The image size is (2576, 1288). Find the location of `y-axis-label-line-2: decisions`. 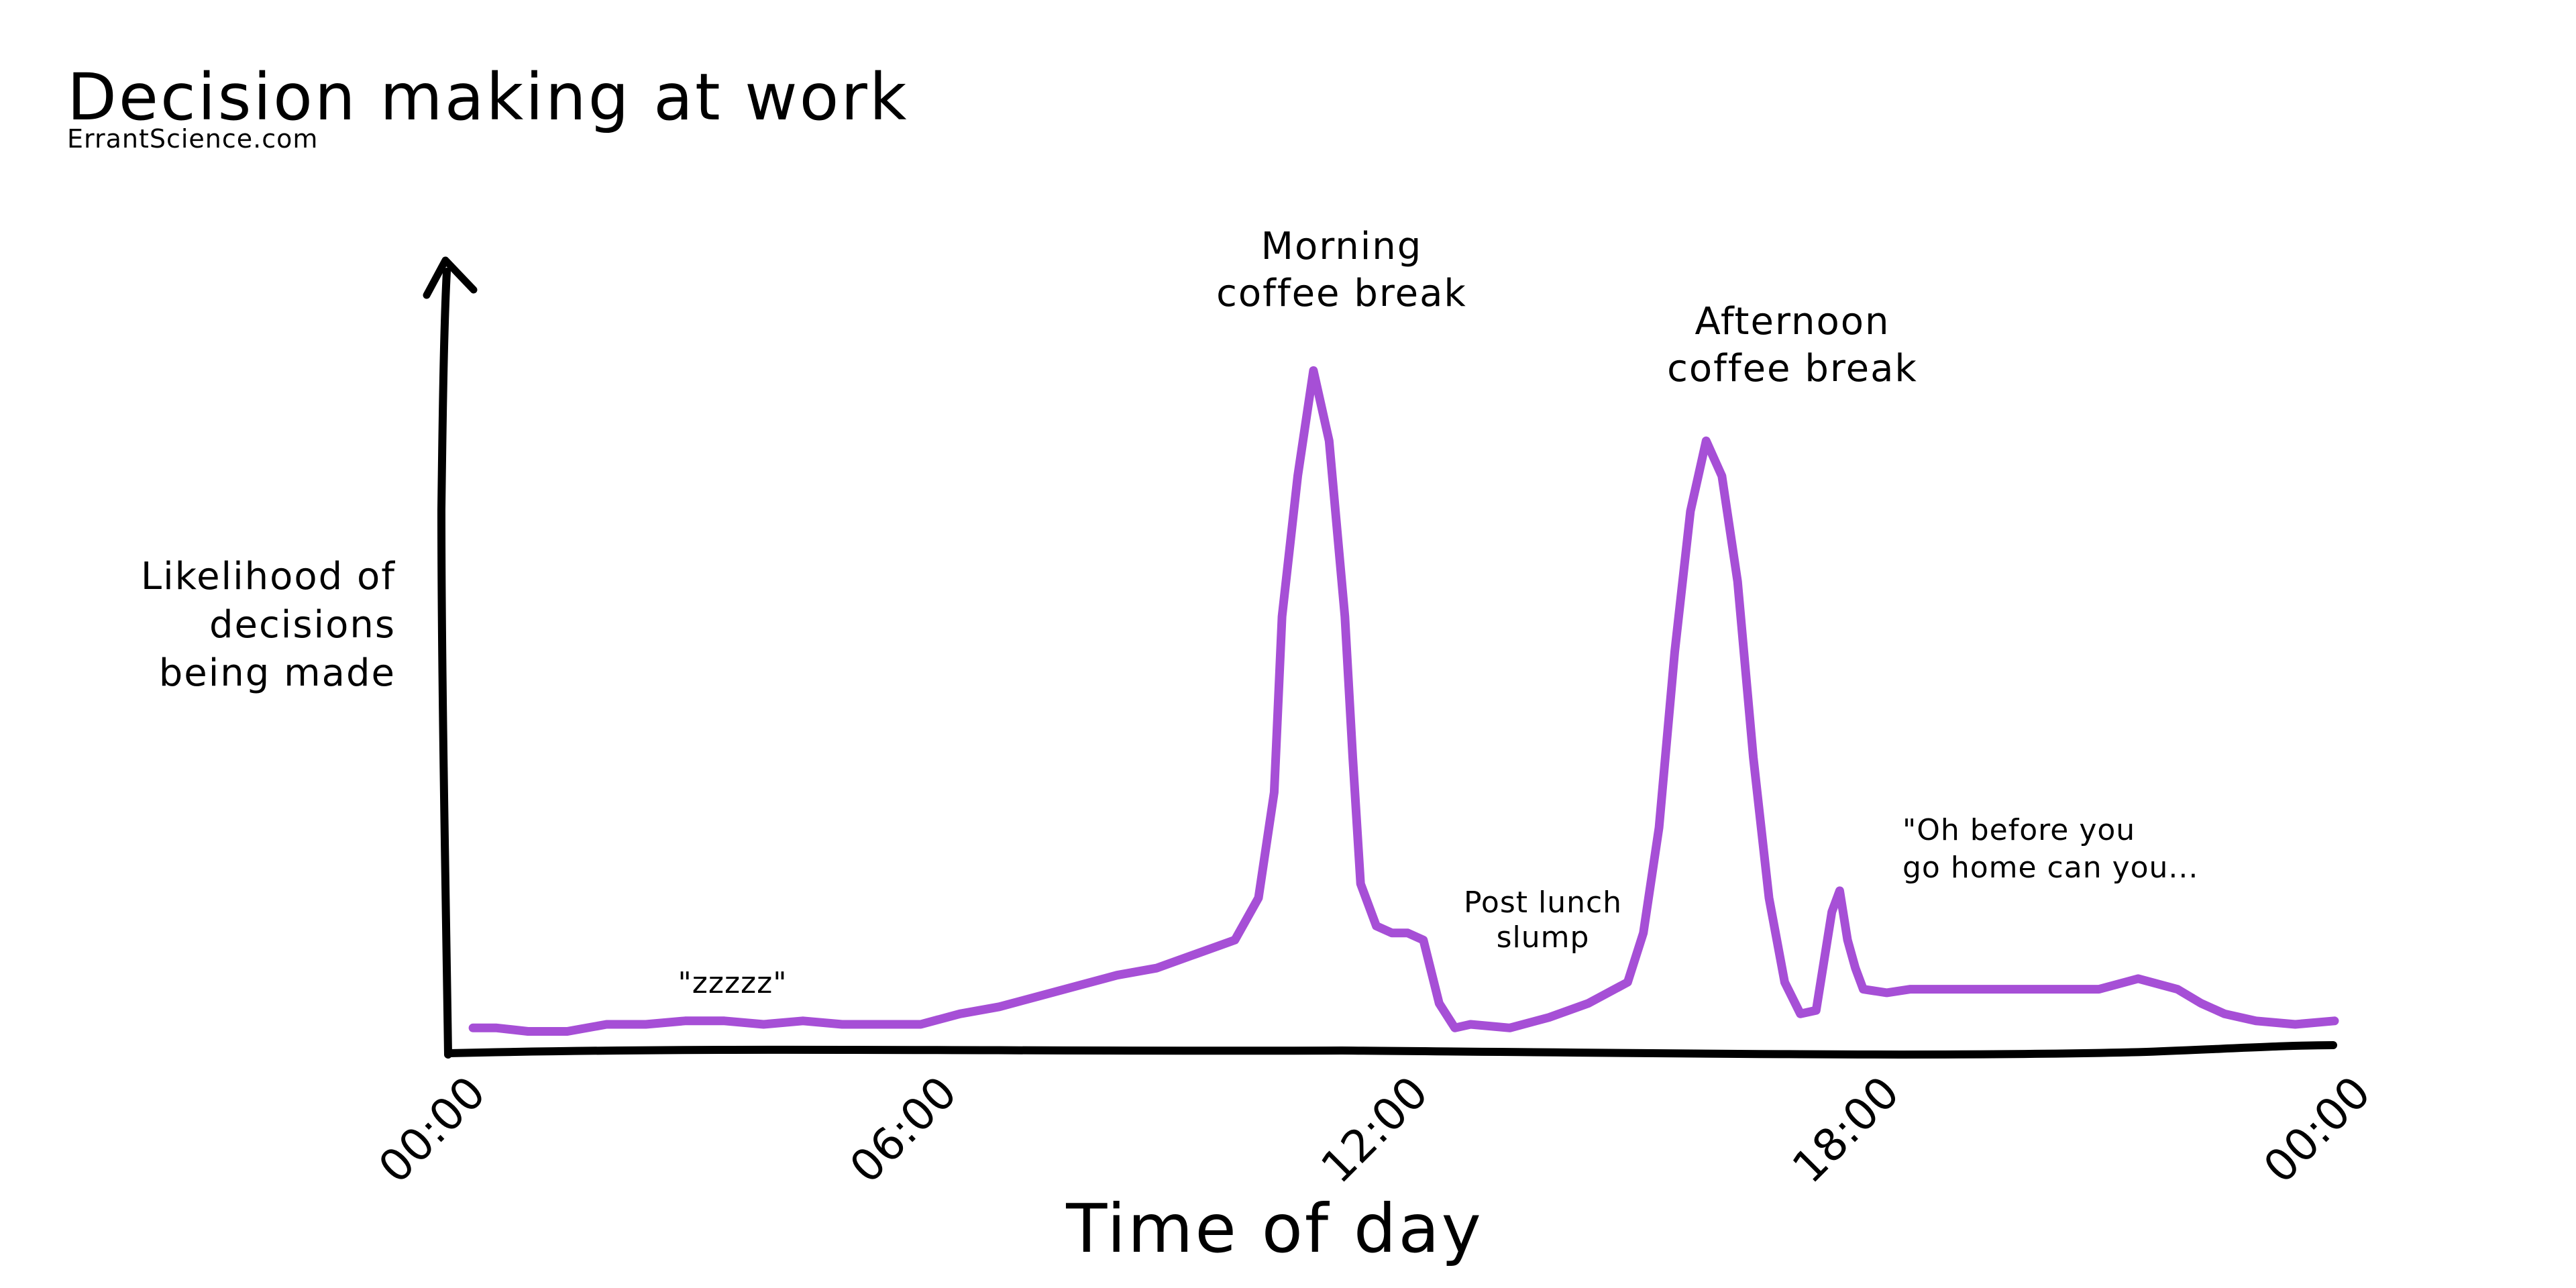

y-axis-label-line-2: decisions is located at coordinates (302, 625).